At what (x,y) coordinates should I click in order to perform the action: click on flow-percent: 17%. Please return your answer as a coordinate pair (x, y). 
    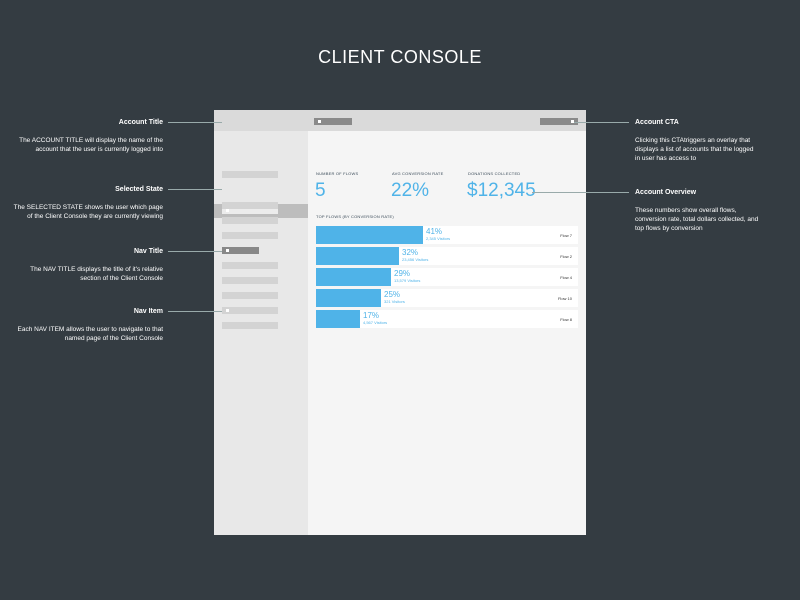
    Looking at the image, I should click on (371, 315).